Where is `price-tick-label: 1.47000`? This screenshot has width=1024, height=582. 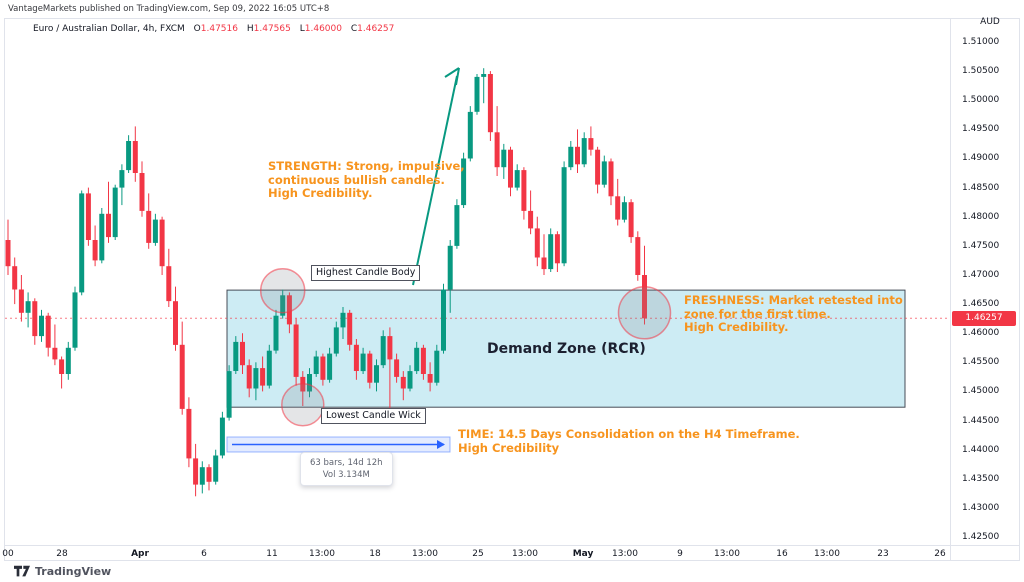
price-tick-label: 1.47000 is located at coordinates (981, 275).